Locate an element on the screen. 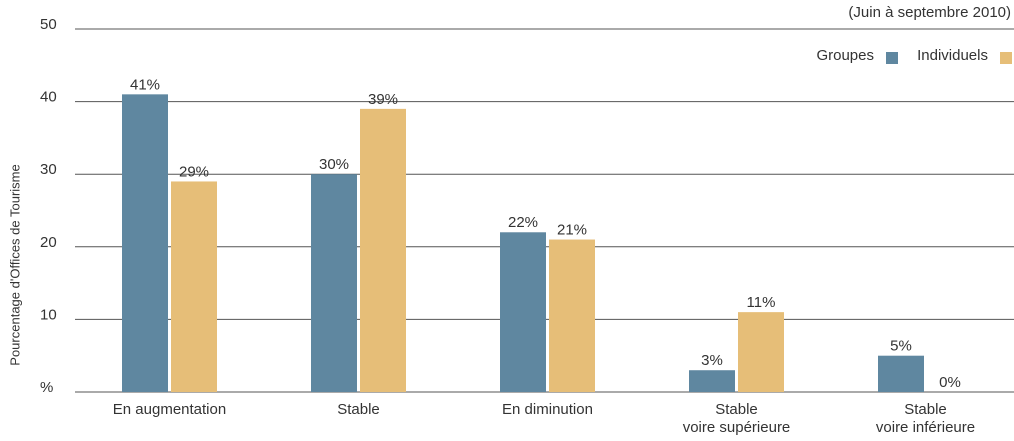  value-label: 41% is located at coordinates (145, 84).